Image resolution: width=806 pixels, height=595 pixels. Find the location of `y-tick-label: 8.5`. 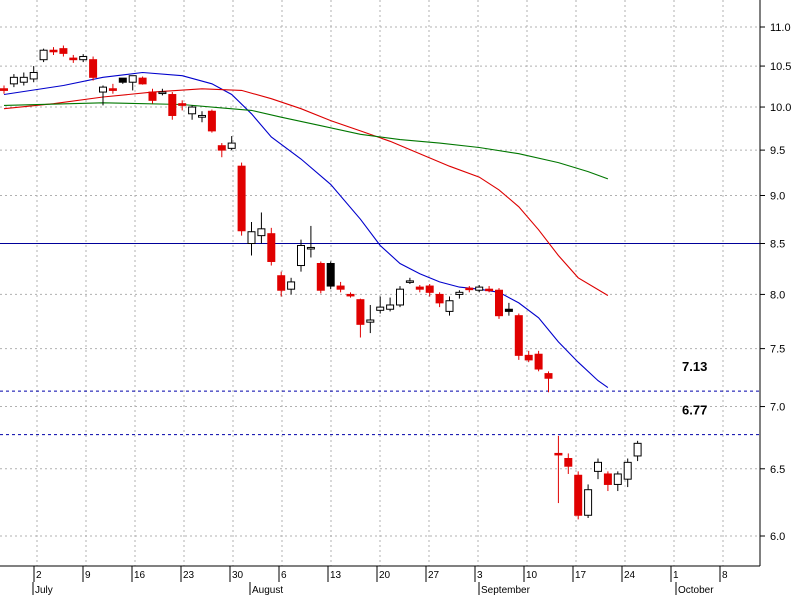

y-tick-label: 8.5 is located at coordinates (777, 245).